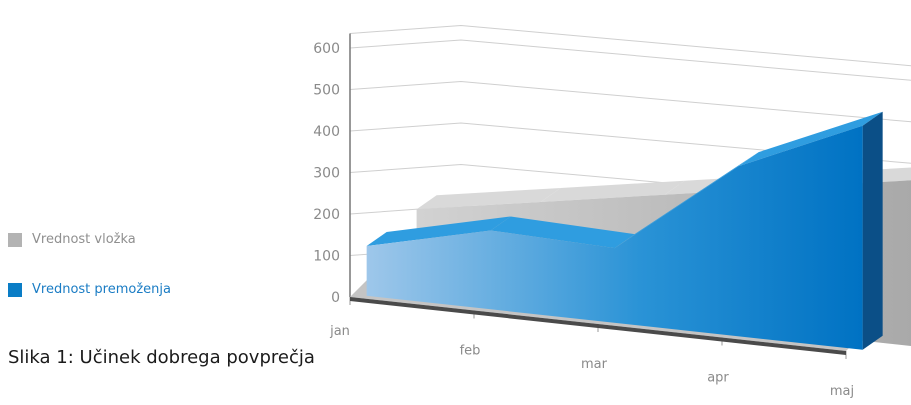  What do you see at coordinates (339, 331) in the screenshot?
I see `x-tick-label: jan` at bounding box center [339, 331].